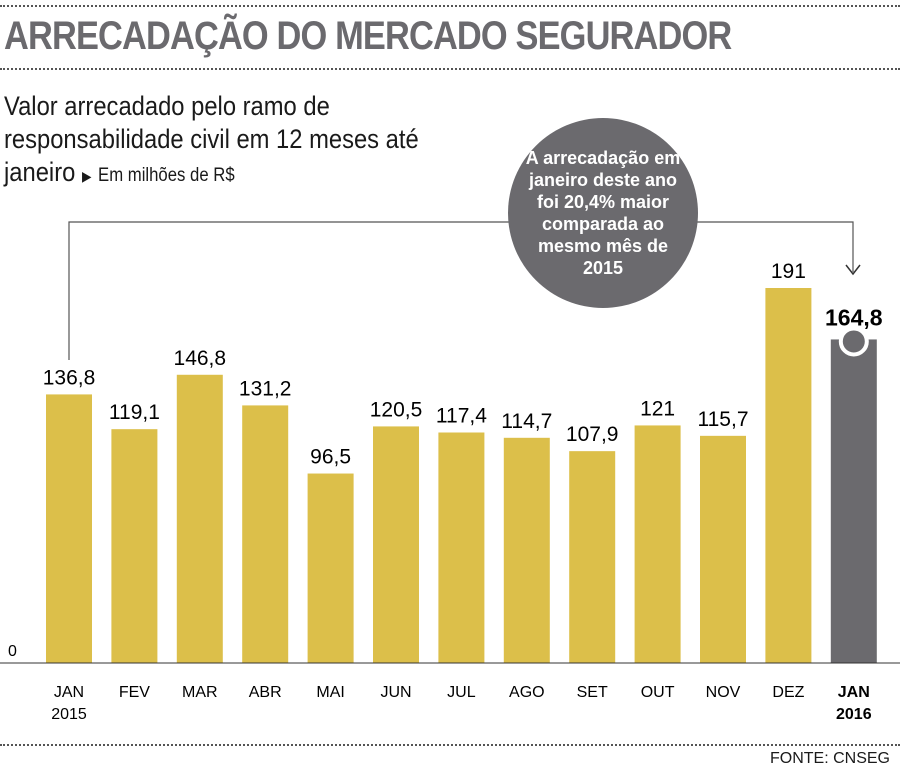 This screenshot has height=773, width=900. What do you see at coordinates (854, 714) in the screenshot?
I see `x-tick-label-12: 2016` at bounding box center [854, 714].